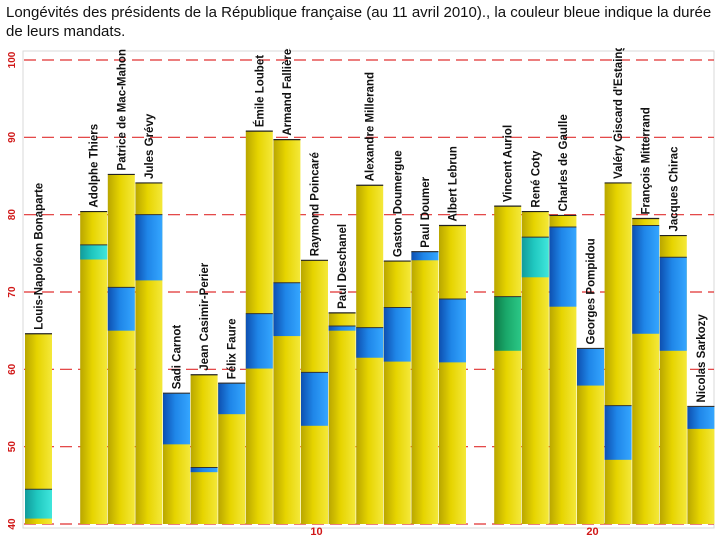 The width and height of the screenshot is (720, 540). I want to click on president-name-label: Adolphe Thiers, so click(95, 166).